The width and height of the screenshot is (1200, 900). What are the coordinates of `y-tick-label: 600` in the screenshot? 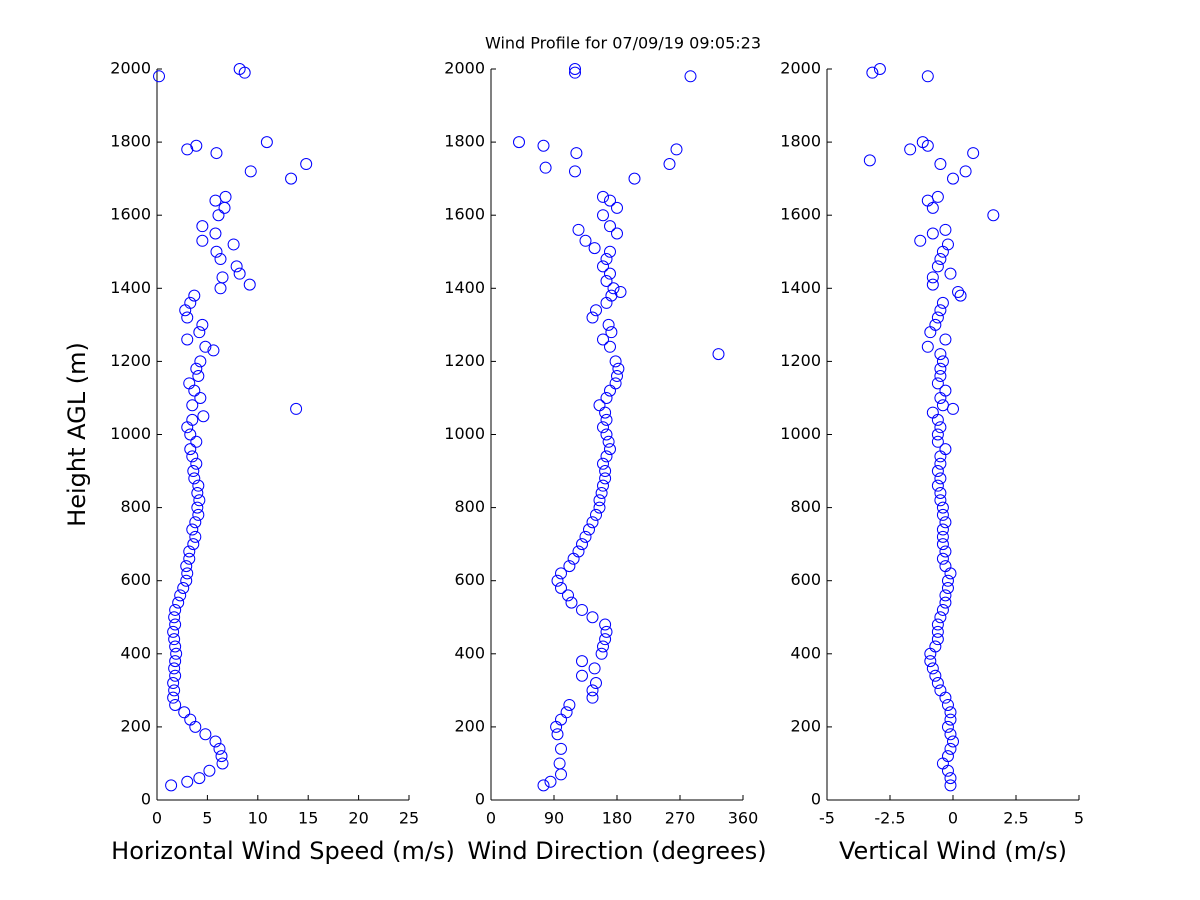 It's located at (469, 579).